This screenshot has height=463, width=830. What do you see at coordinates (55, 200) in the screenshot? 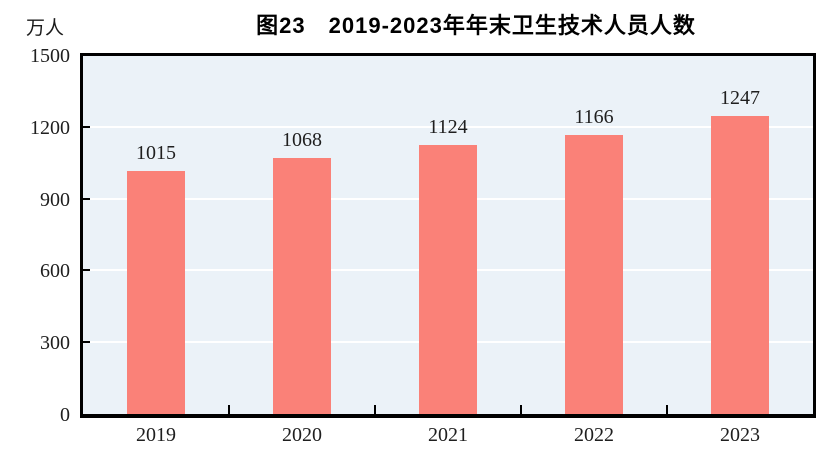
I see `y-tick-label-900: 900` at bounding box center [55, 200].